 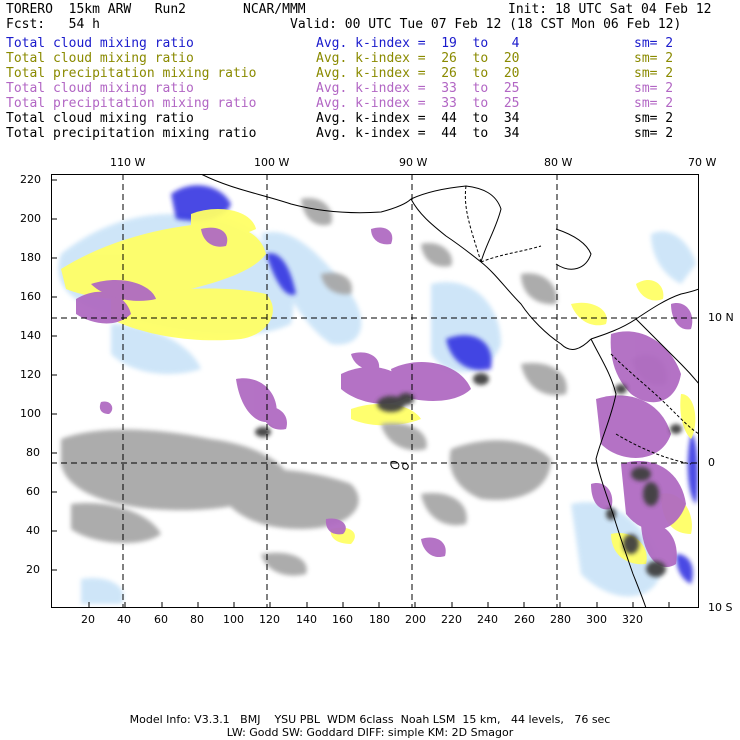 What do you see at coordinates (233, 619) in the screenshot?
I see `x-tick-label: 100` at bounding box center [233, 619].